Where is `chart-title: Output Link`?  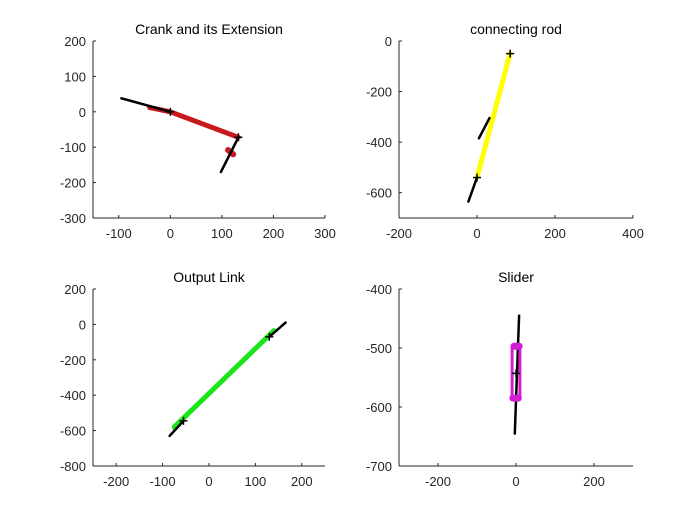 chart-title: Output Link is located at coordinates (209, 277).